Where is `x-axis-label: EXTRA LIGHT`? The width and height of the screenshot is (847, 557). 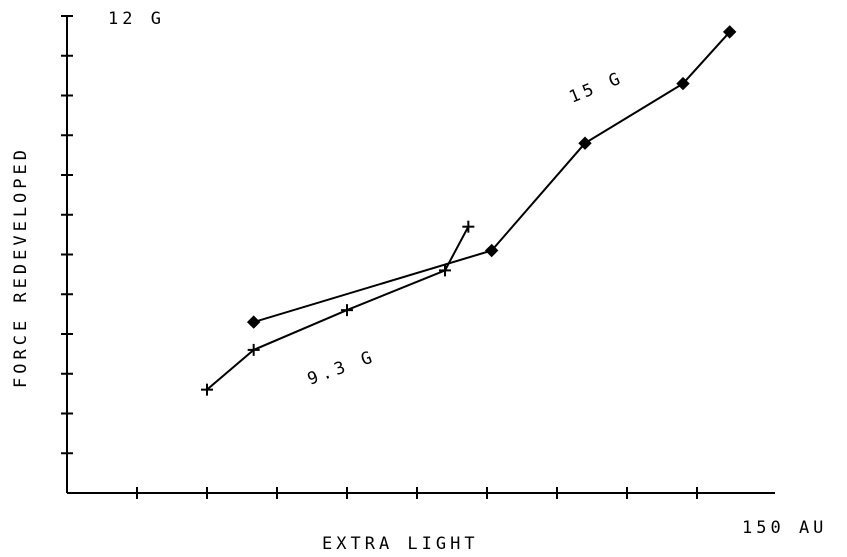
x-axis-label: EXTRA LIGHT is located at coordinates (400, 544).